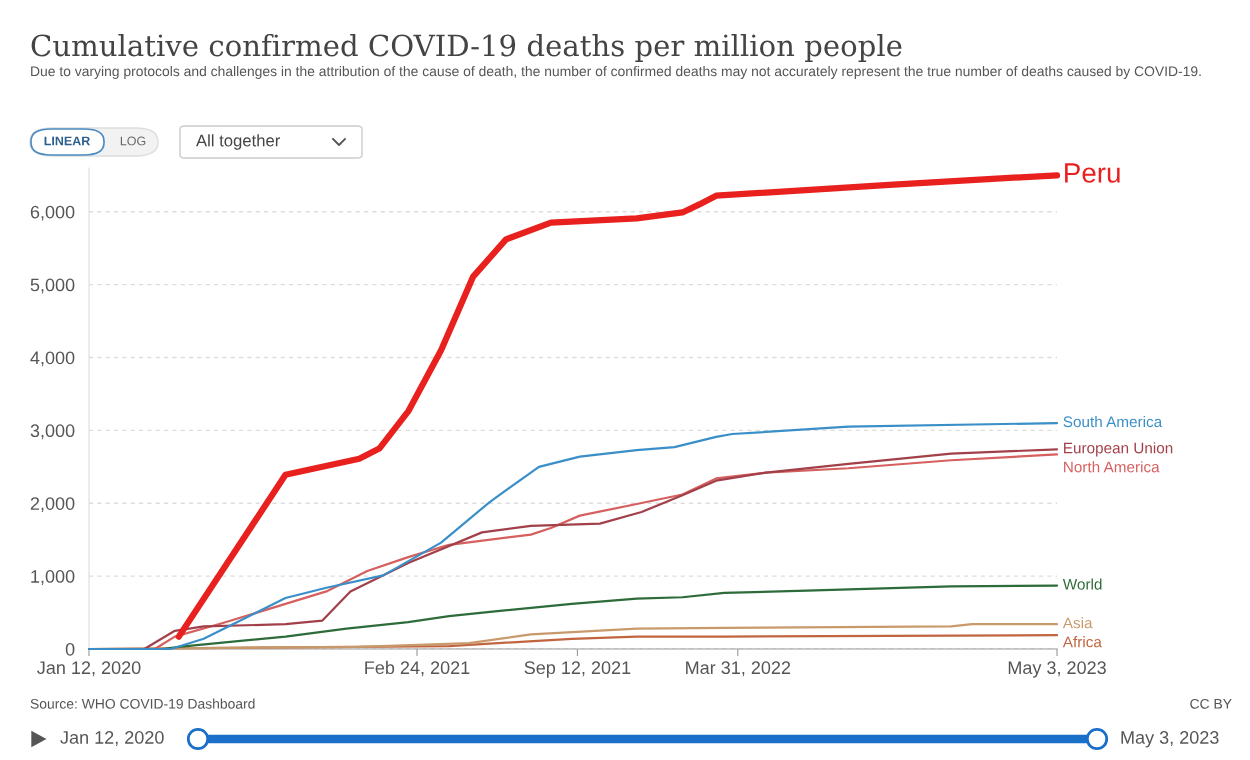  I want to click on y-tick-label: 3,000, so click(52, 432).